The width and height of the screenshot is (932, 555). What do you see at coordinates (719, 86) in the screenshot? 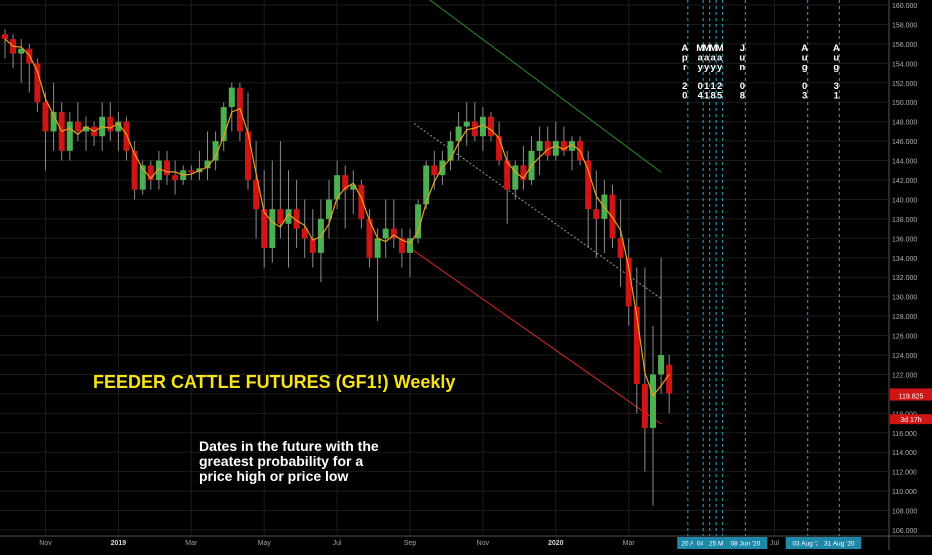
I see `future-date-label-char: 2` at bounding box center [719, 86].